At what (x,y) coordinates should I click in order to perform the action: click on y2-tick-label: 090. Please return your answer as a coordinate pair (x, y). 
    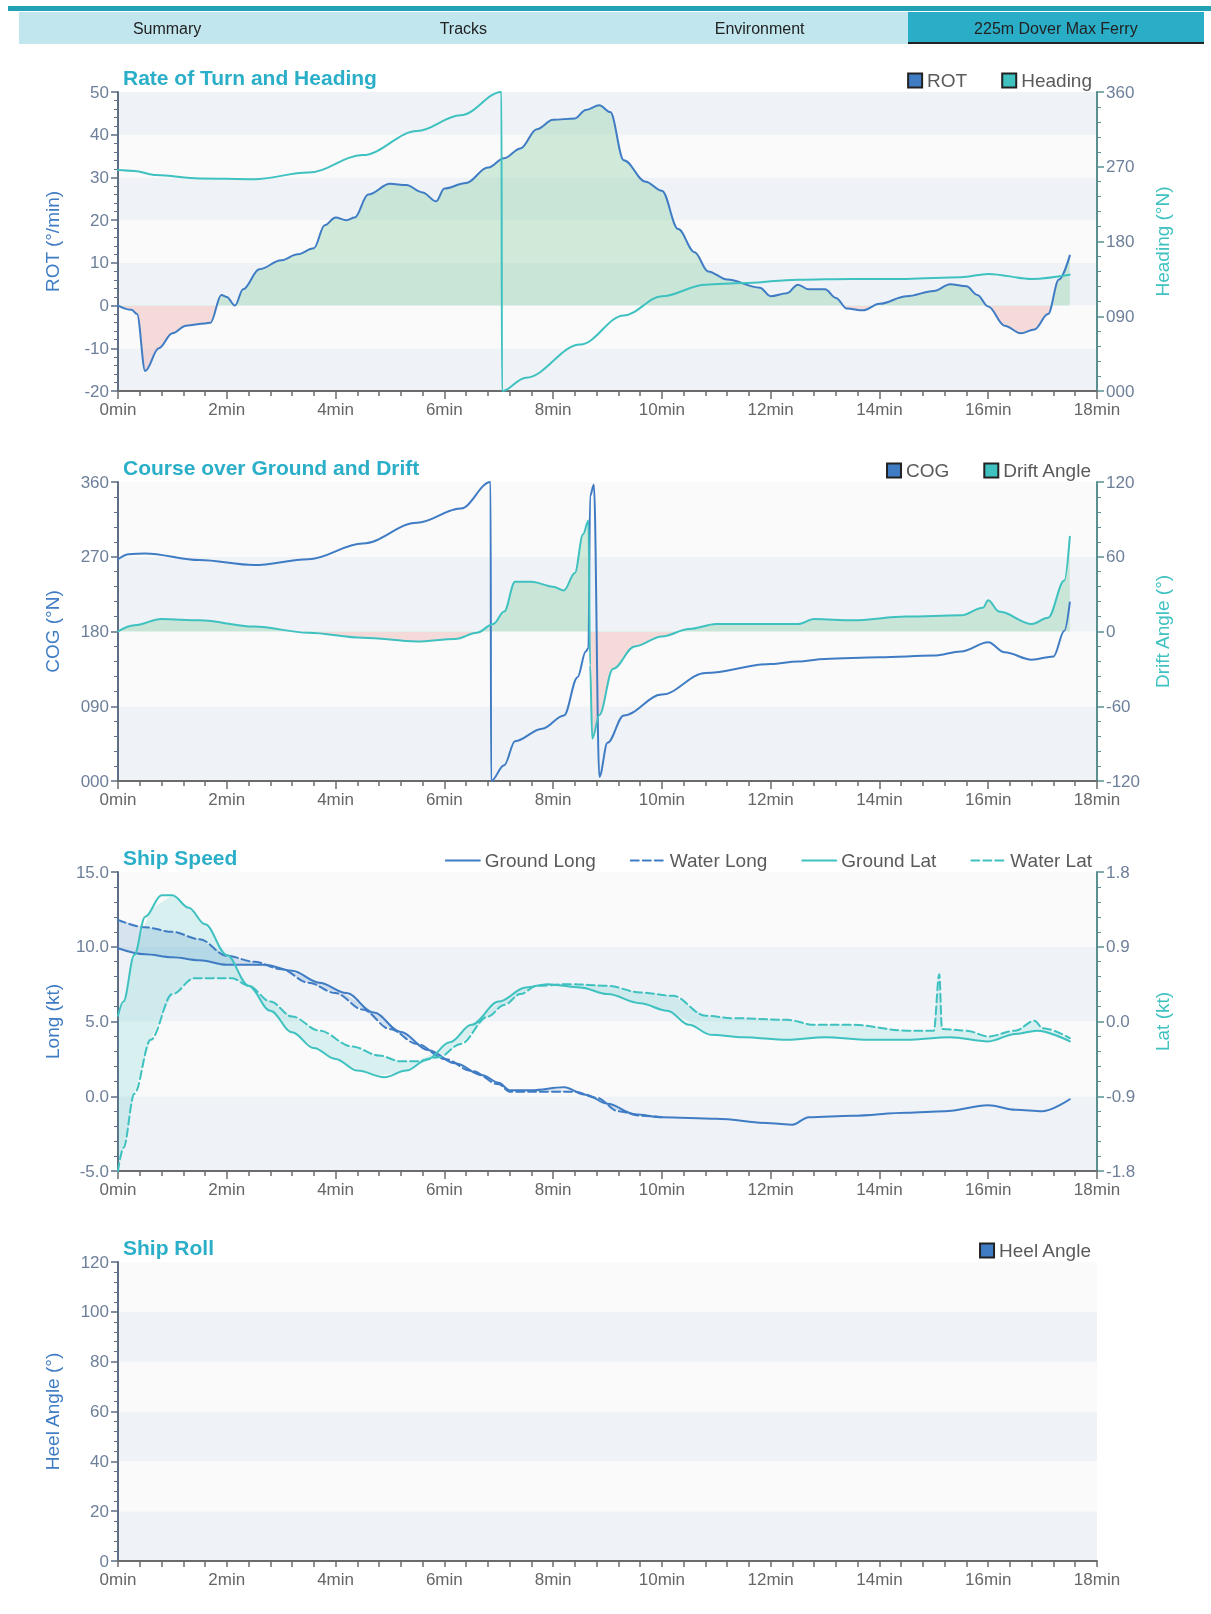
    Looking at the image, I should click on (1120, 316).